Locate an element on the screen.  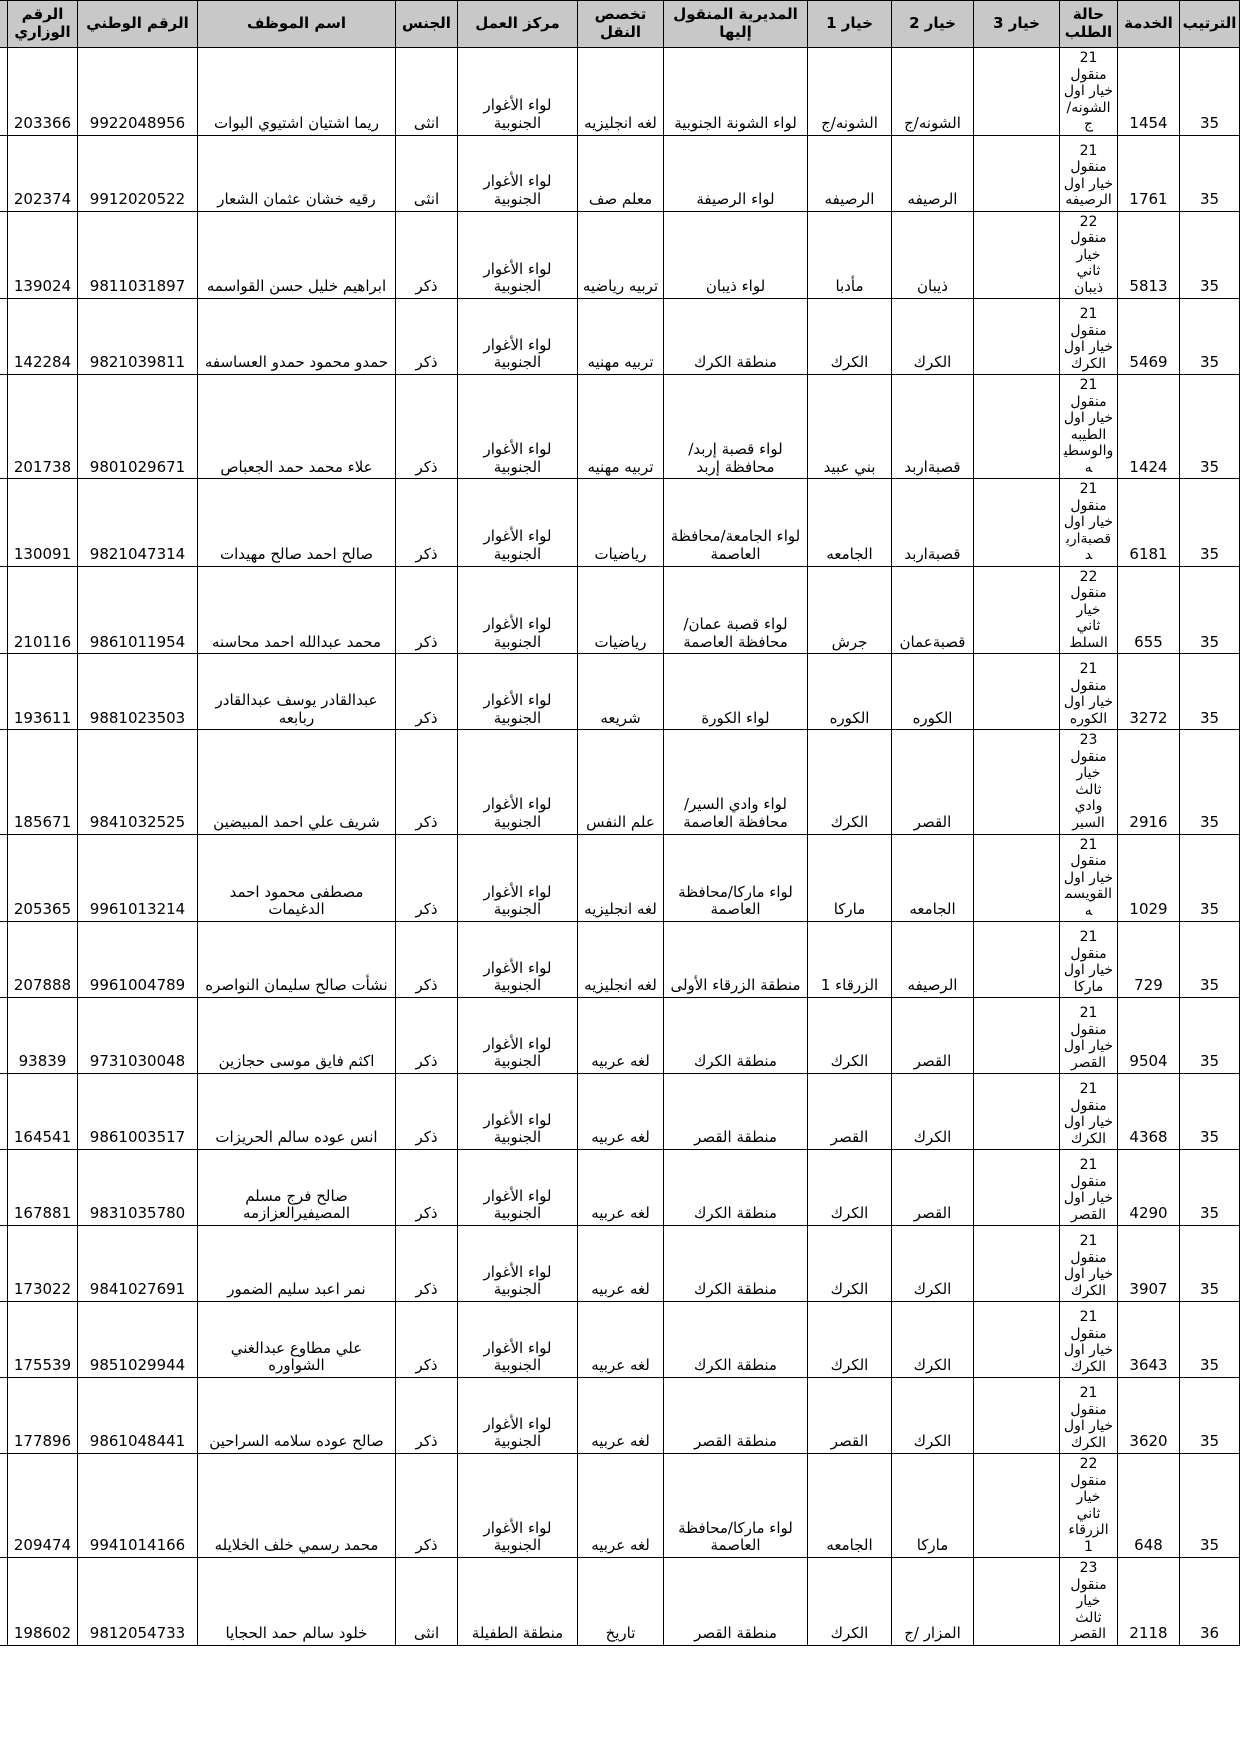
cell-raqm: 1284 is located at coordinates (4, 960).